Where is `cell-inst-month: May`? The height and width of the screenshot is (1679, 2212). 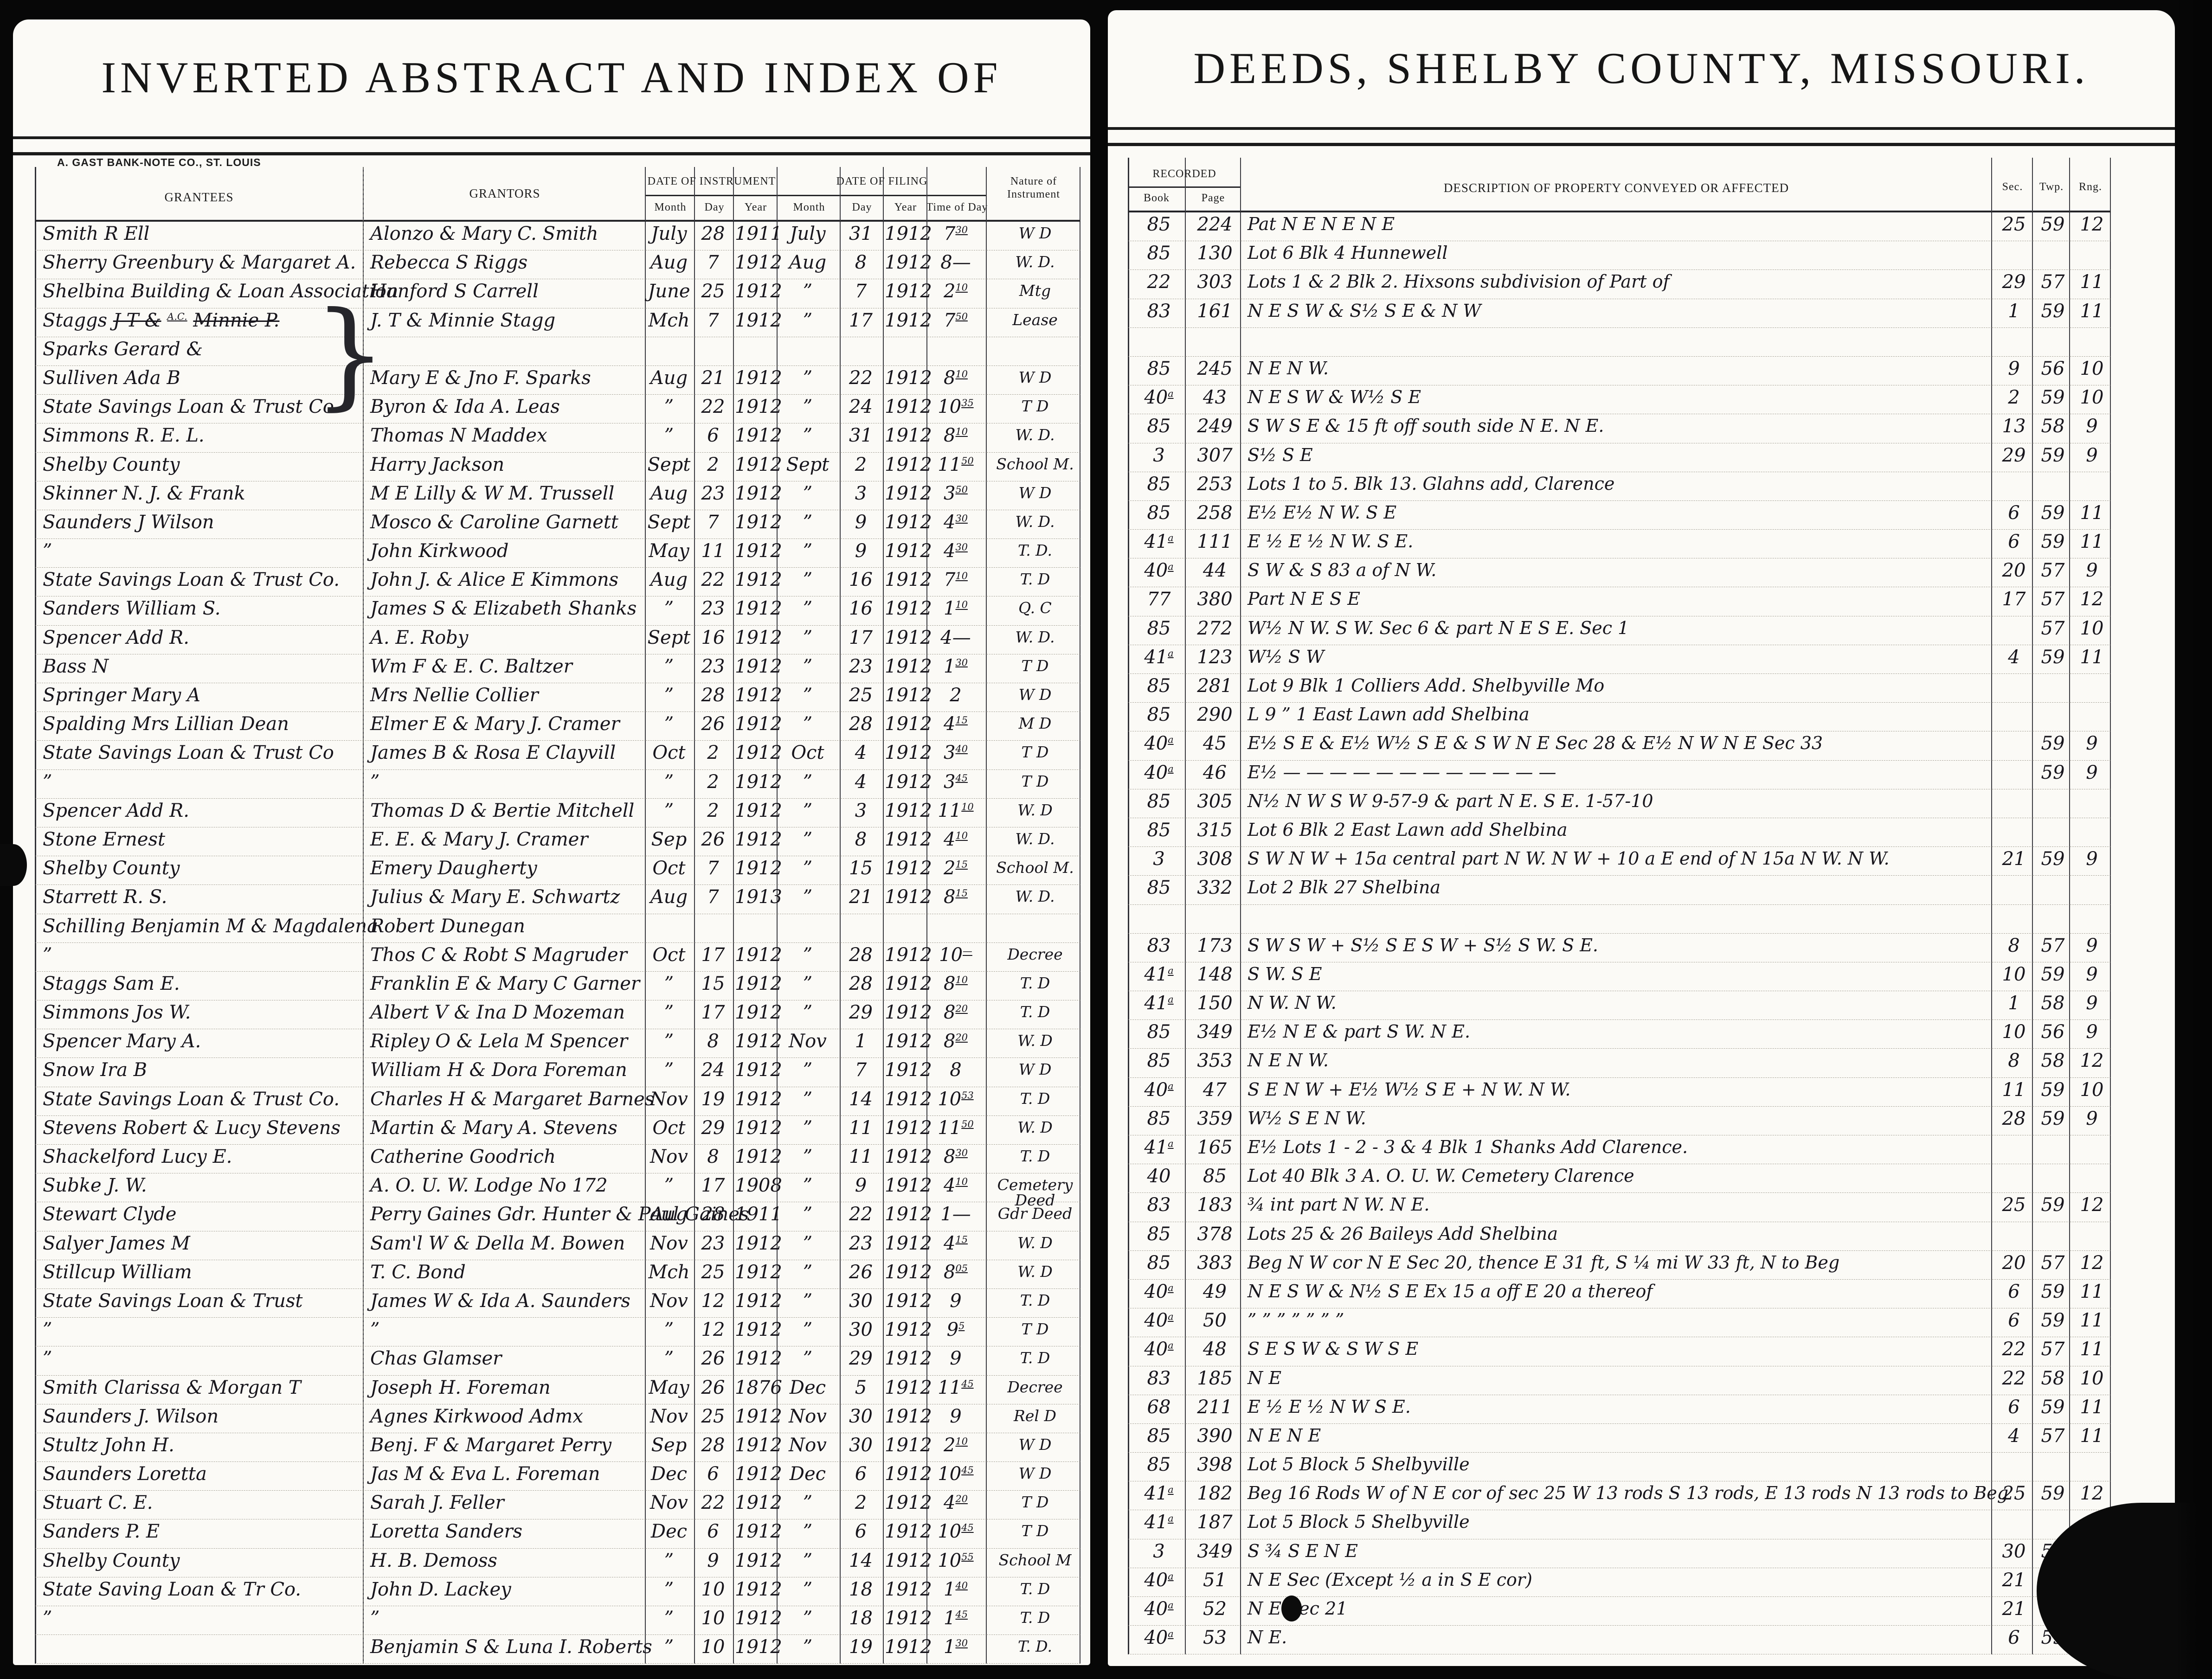
cell-inst-month: May is located at coordinates (670, 553).